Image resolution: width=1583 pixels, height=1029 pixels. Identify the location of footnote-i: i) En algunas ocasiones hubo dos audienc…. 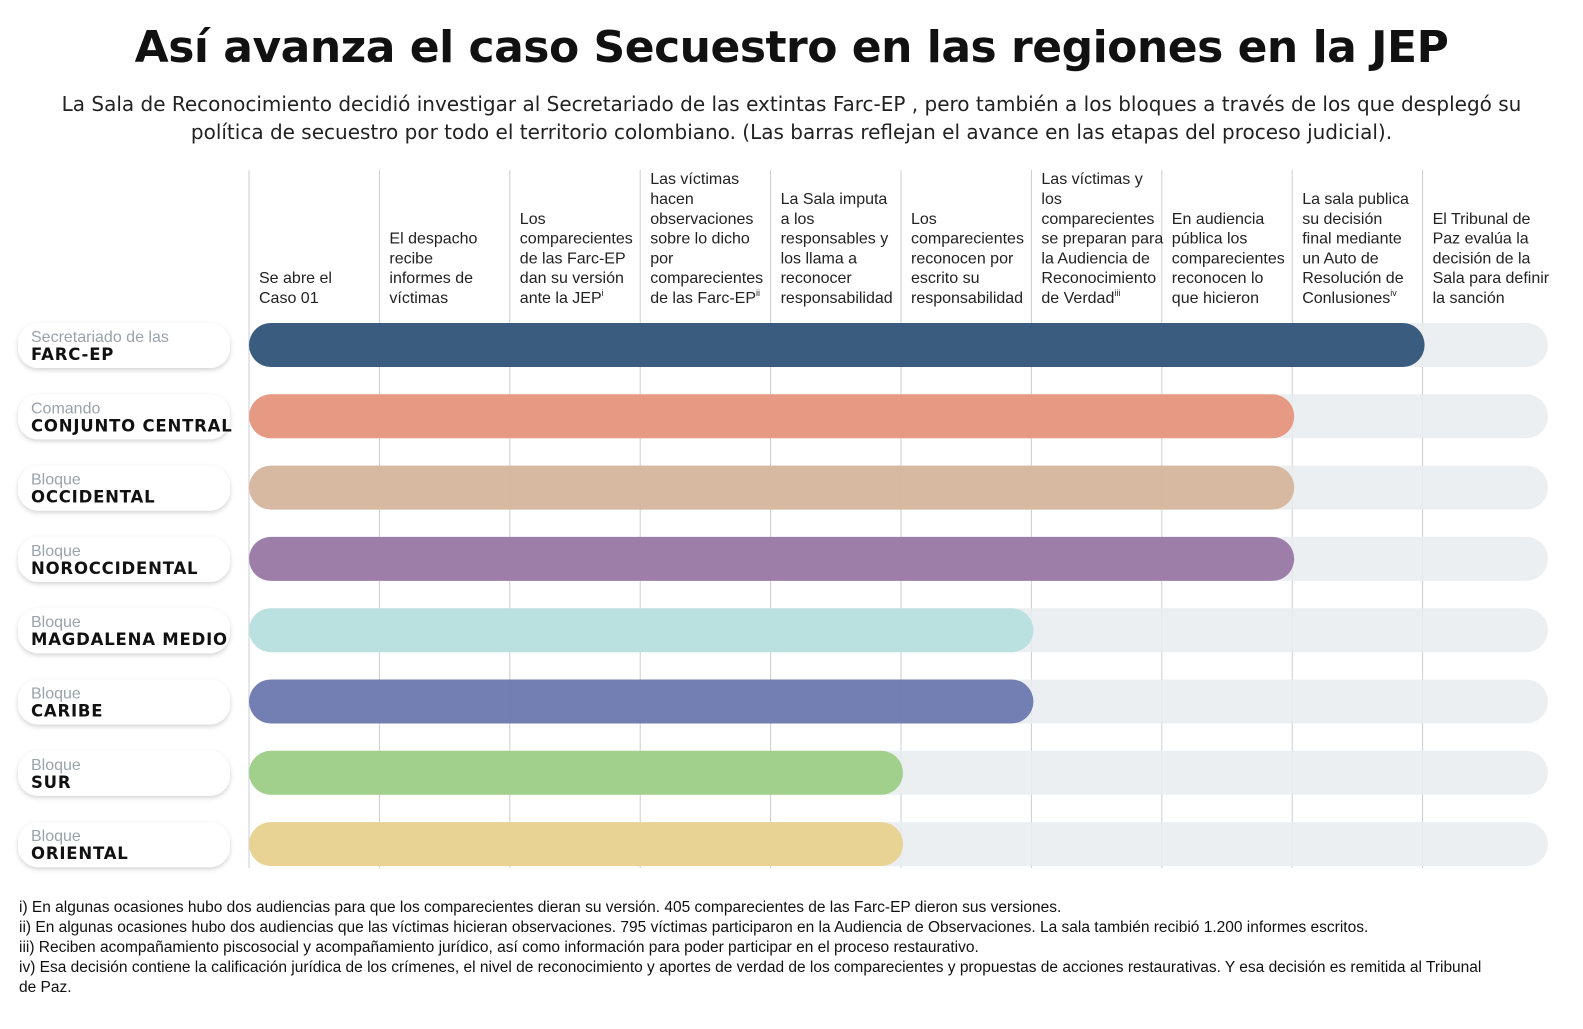
(540, 907).